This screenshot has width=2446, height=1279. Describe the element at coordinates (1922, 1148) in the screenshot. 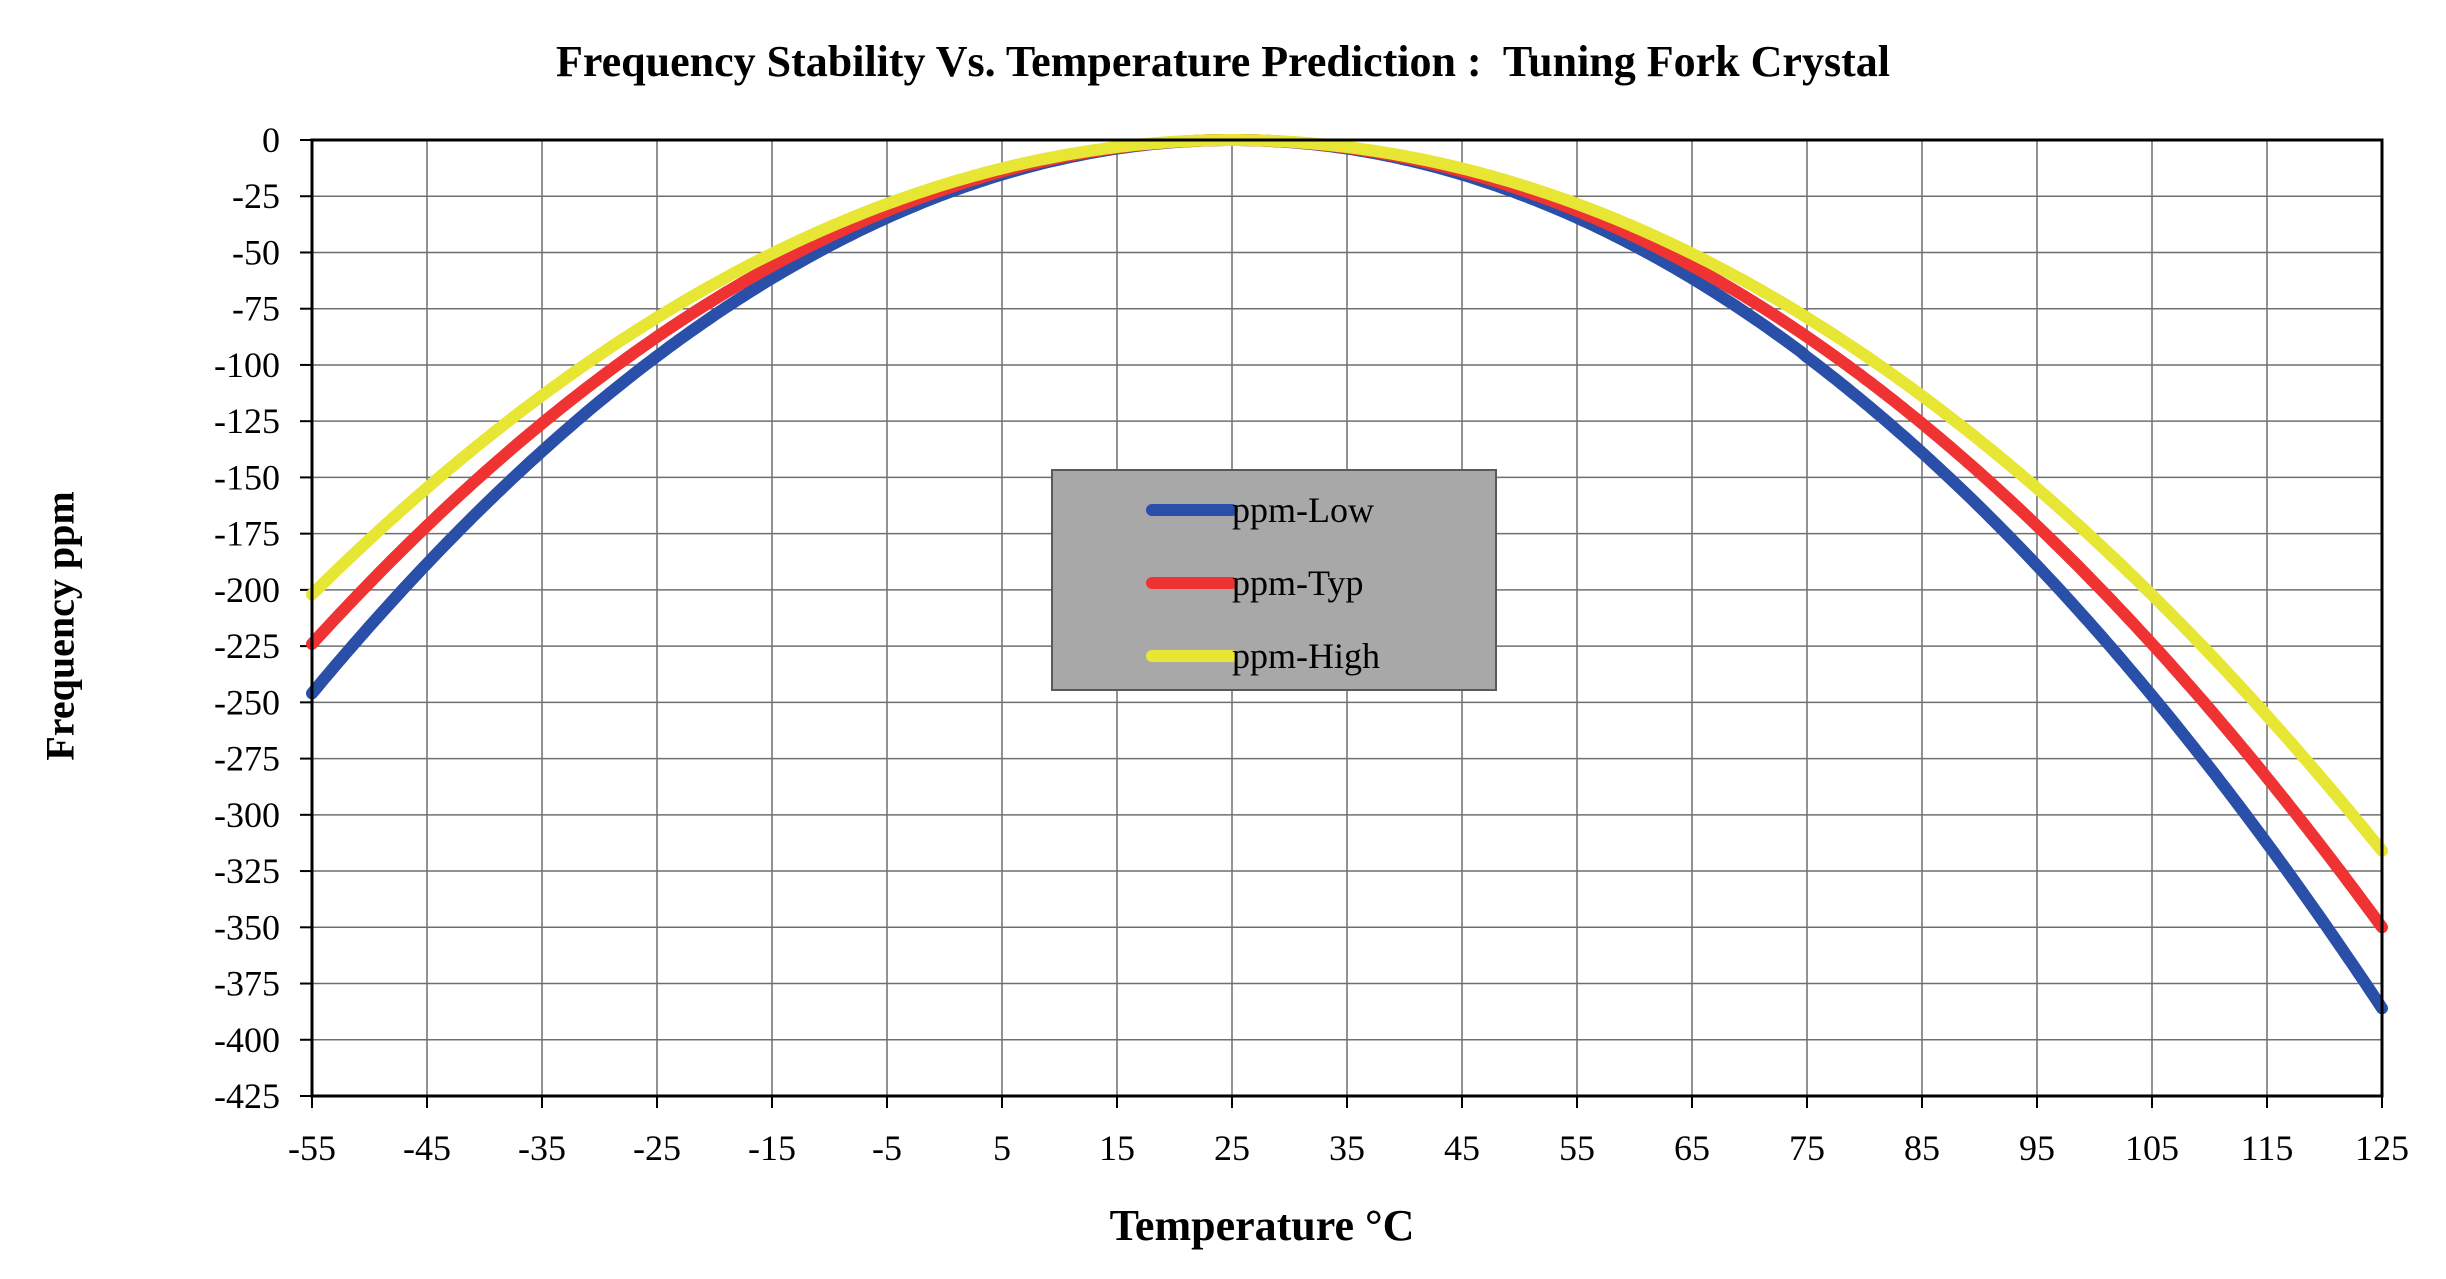

I see `x-tick-label: 85` at that location.